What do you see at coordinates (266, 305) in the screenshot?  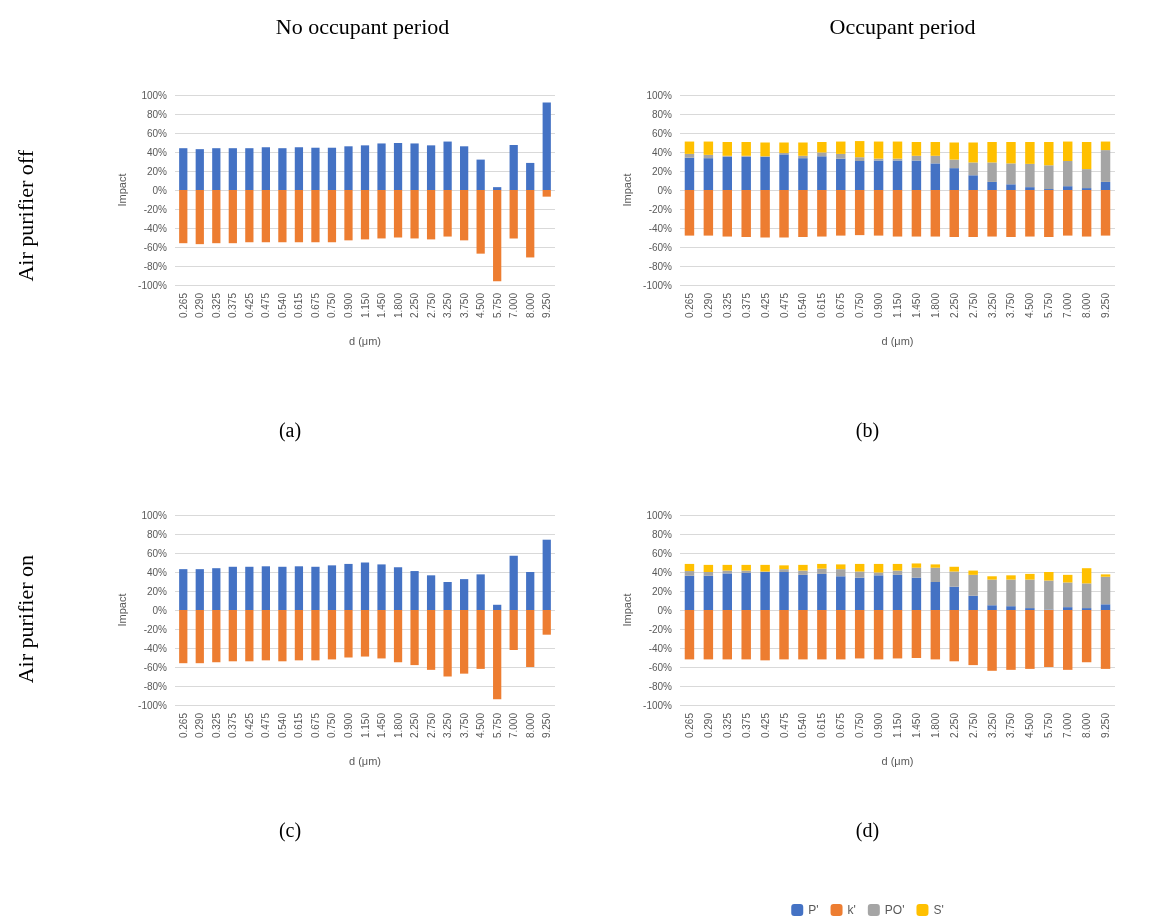 I see `x-tick-label: 0.475` at bounding box center [266, 305].